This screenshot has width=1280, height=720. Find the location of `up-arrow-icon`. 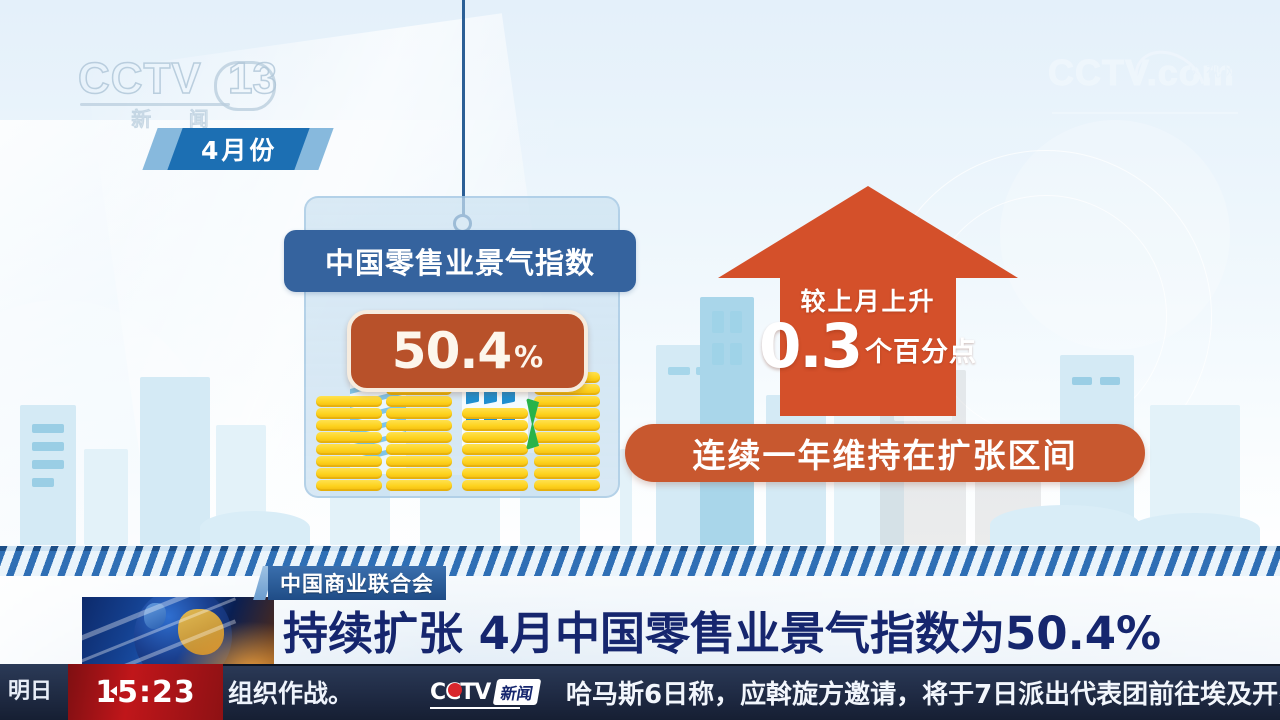

up-arrow-icon is located at coordinates (868, 232).